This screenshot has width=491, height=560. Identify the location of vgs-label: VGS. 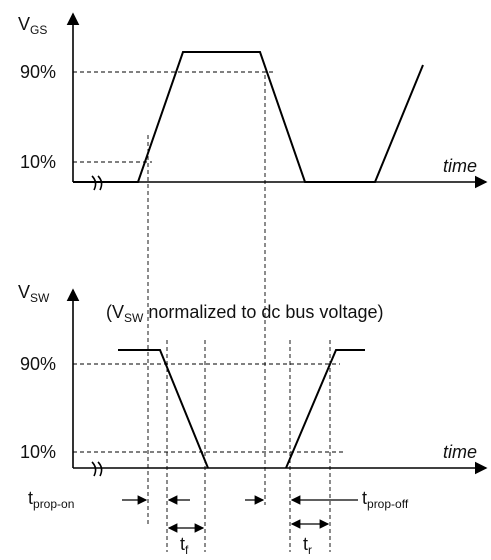
(32, 25).